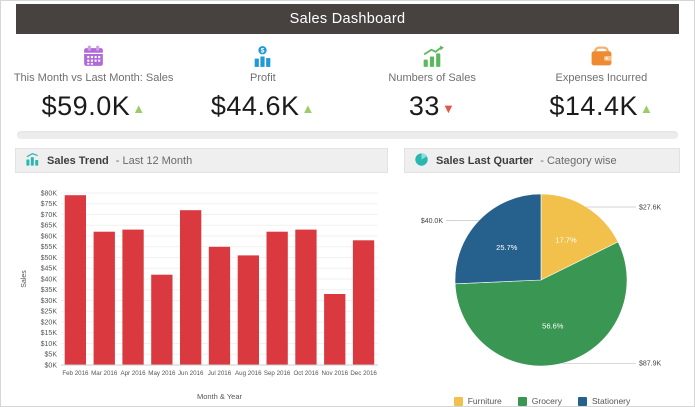 Image resolution: width=695 pixels, height=407 pixels. What do you see at coordinates (601, 106) in the screenshot?
I see `kpi-value: $14.4K ▲` at bounding box center [601, 106].